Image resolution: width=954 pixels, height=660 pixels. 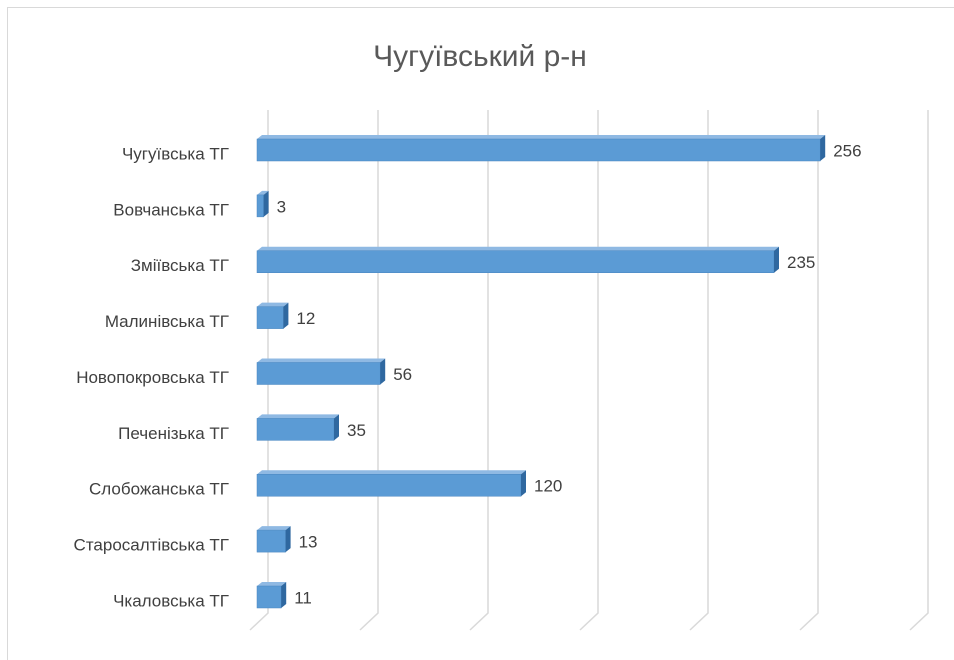 What do you see at coordinates (171, 600) in the screenshot?
I see `y-tick-label: Чкаловська ТГ` at bounding box center [171, 600].